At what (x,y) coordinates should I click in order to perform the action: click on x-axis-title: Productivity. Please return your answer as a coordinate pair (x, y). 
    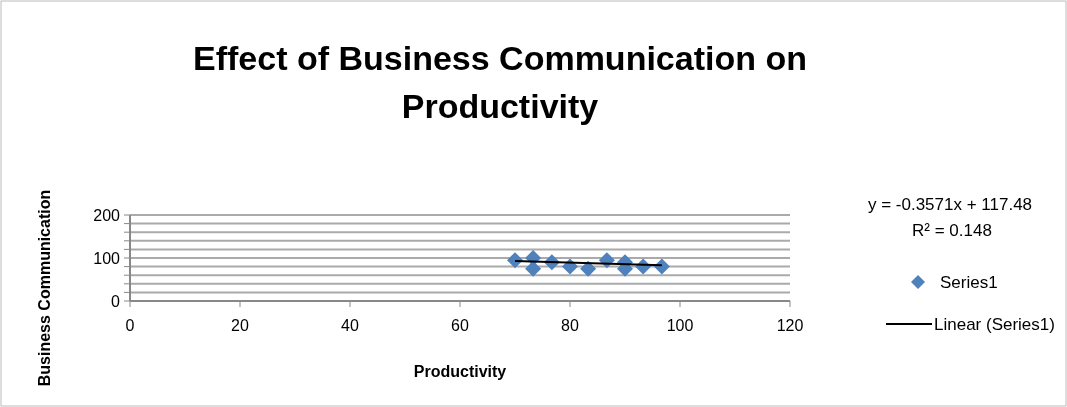
    Looking at the image, I should click on (460, 371).